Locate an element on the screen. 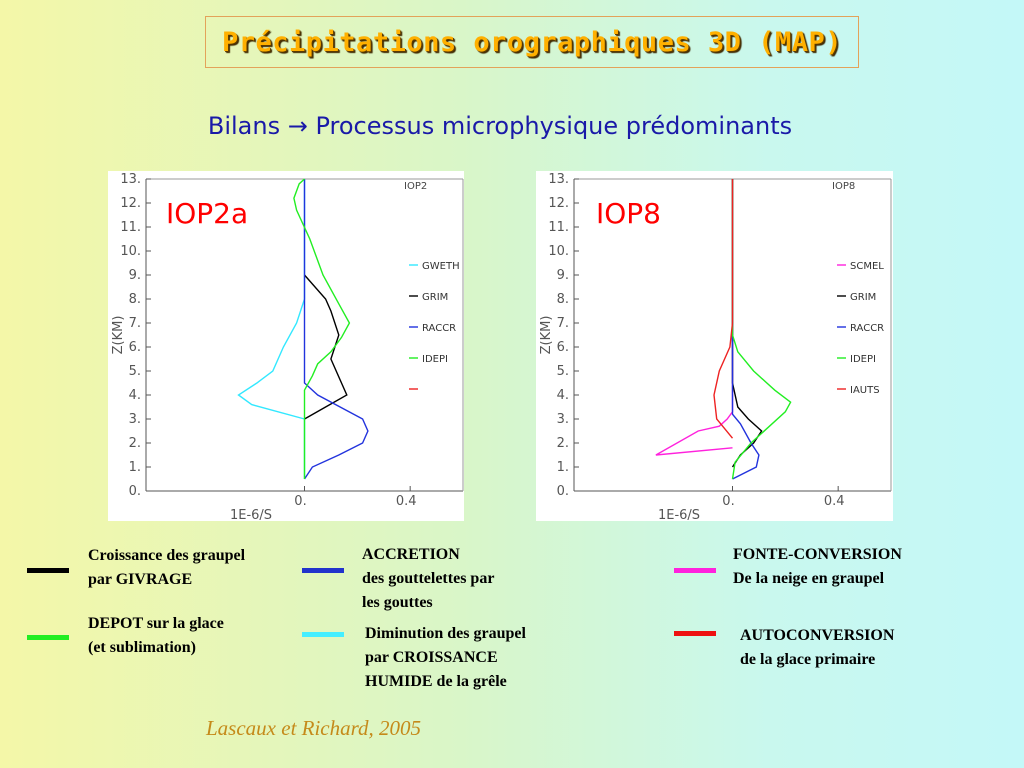 The image size is (1024, 768). legend-swatch-autoconversion is located at coordinates (695, 633).